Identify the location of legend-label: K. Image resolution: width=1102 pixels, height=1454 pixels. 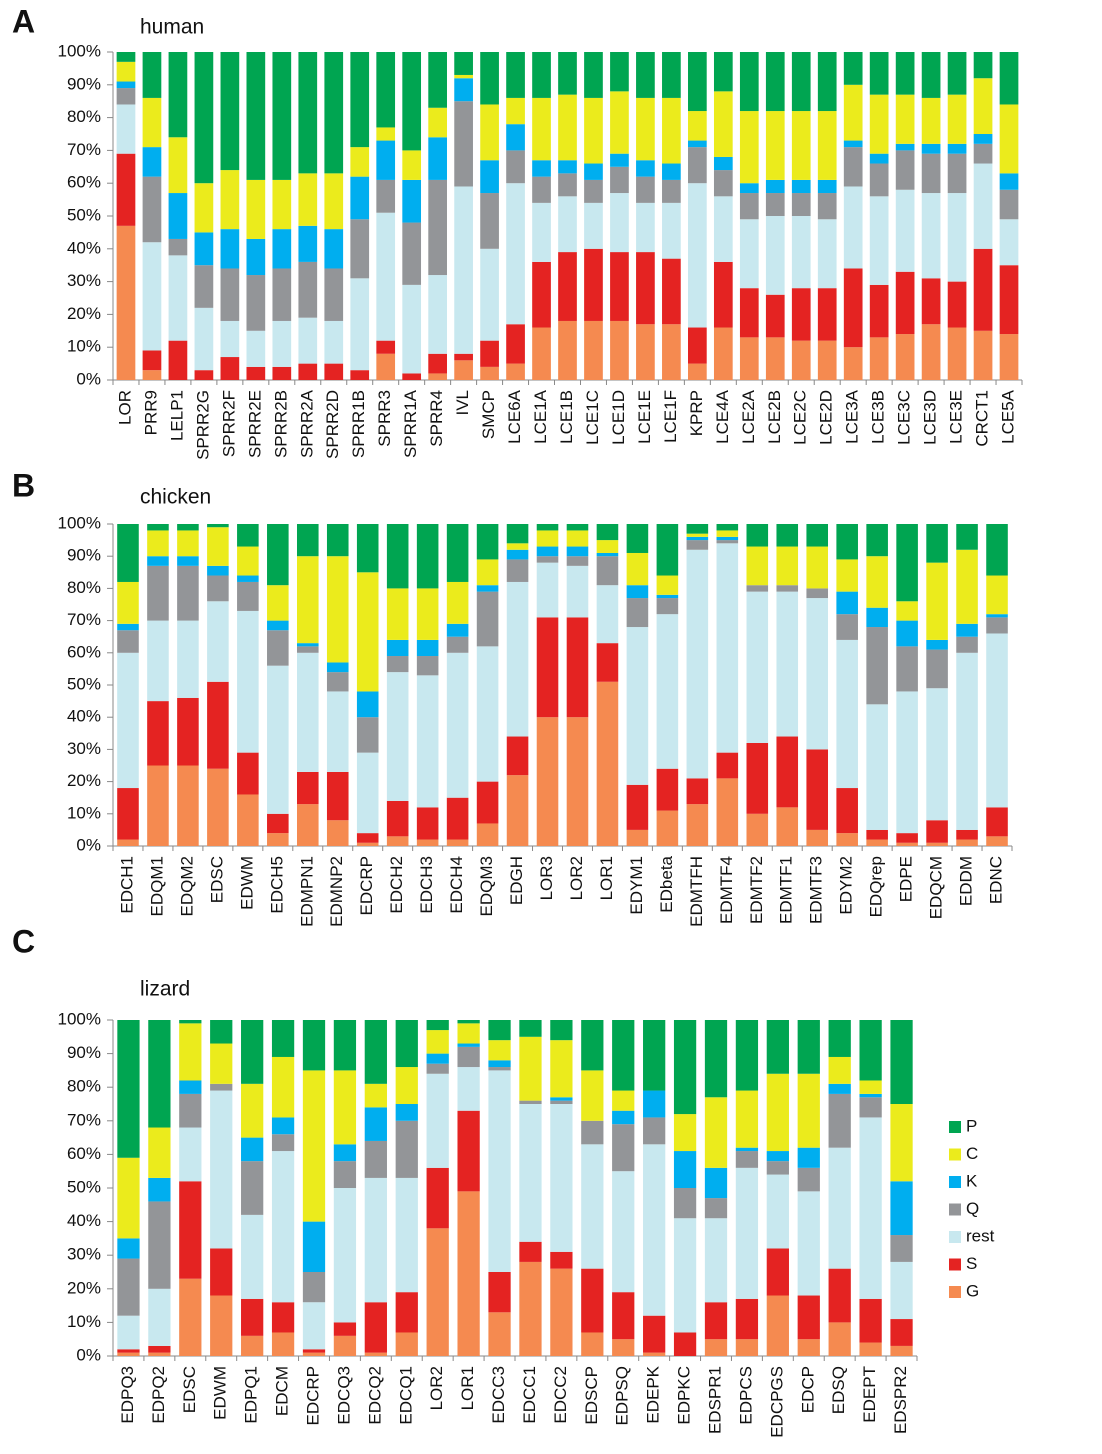
(972, 1180).